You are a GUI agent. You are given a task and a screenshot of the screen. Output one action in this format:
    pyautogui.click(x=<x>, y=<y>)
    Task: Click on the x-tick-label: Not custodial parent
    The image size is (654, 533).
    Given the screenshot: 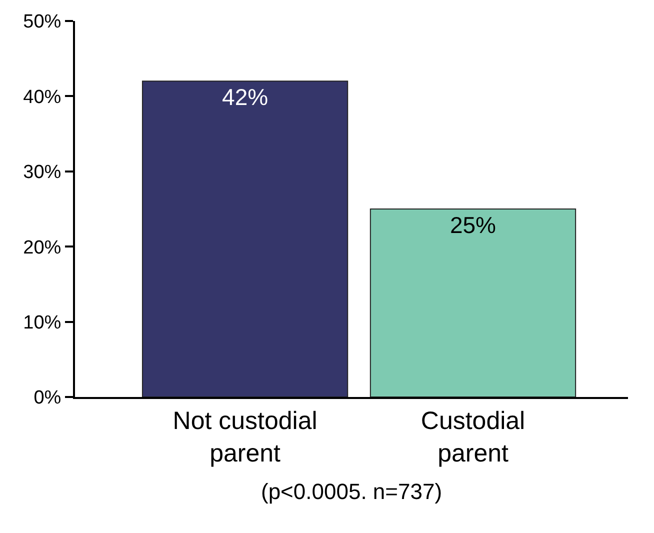 What is the action you would take?
    pyautogui.click(x=245, y=437)
    